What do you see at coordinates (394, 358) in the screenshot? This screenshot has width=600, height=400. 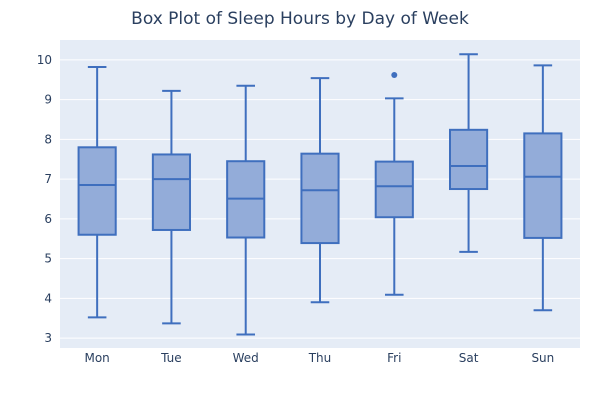 I see `x-tick-label: Fri` at bounding box center [394, 358].